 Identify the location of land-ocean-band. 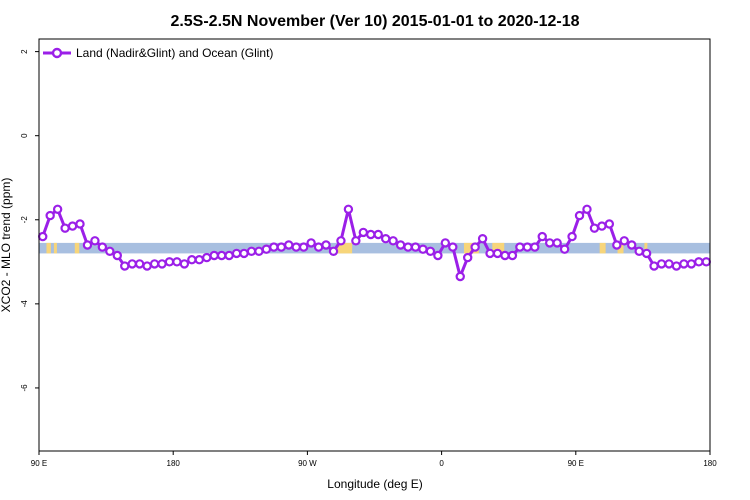
(374, 248).